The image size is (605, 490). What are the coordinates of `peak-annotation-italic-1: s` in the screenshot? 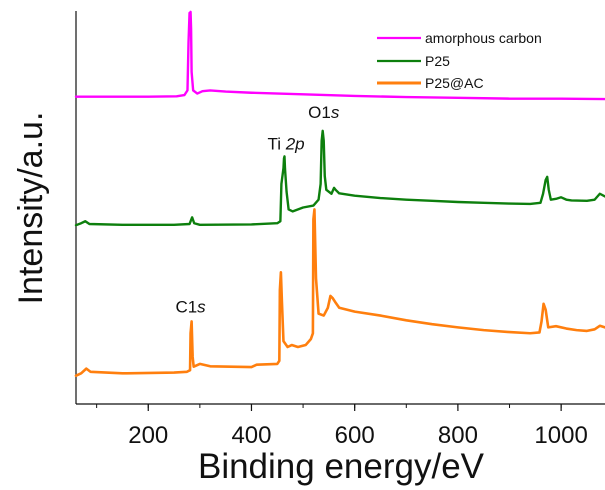 It's located at (201, 1).